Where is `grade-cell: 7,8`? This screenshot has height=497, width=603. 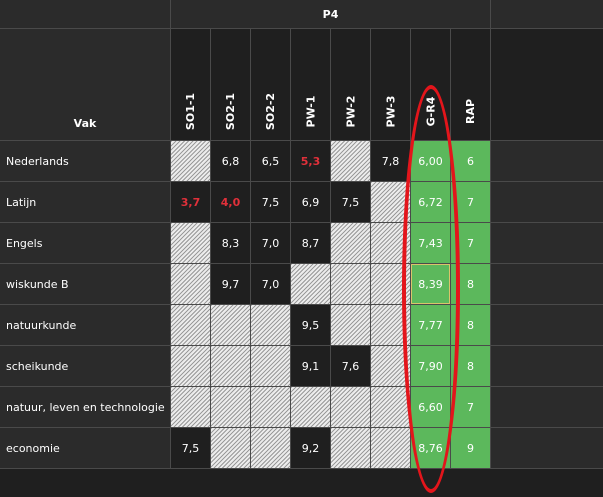
grade-cell: 7,8 is located at coordinates (391, 161).